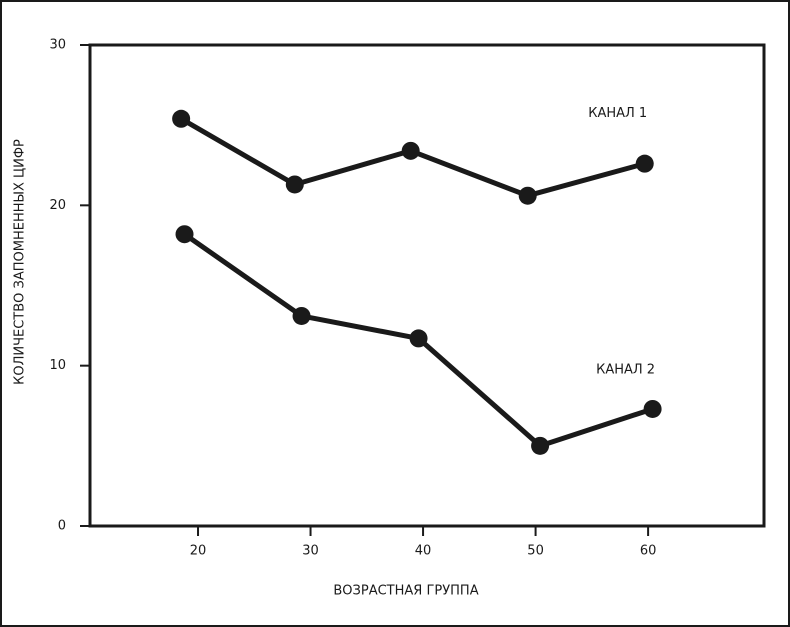 The height and width of the screenshot is (627, 790). What do you see at coordinates (310, 551) in the screenshot?
I see `x-tick-label: 30` at bounding box center [310, 551].